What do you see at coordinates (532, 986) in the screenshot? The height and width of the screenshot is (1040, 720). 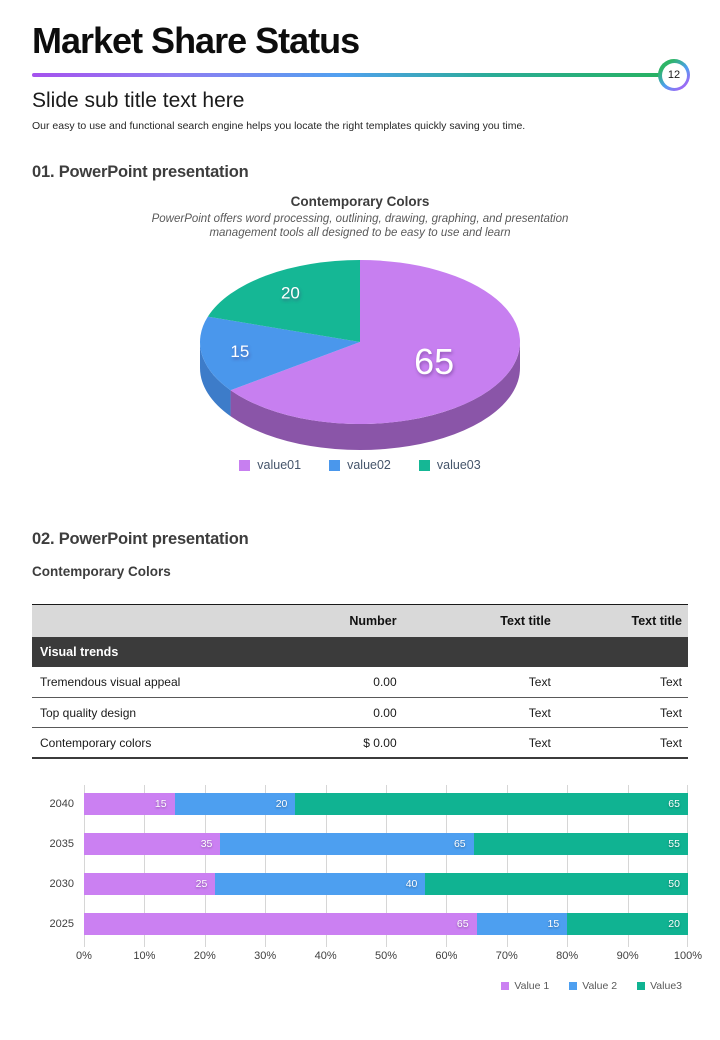 I see `bar-legend-label: Value 1` at bounding box center [532, 986].